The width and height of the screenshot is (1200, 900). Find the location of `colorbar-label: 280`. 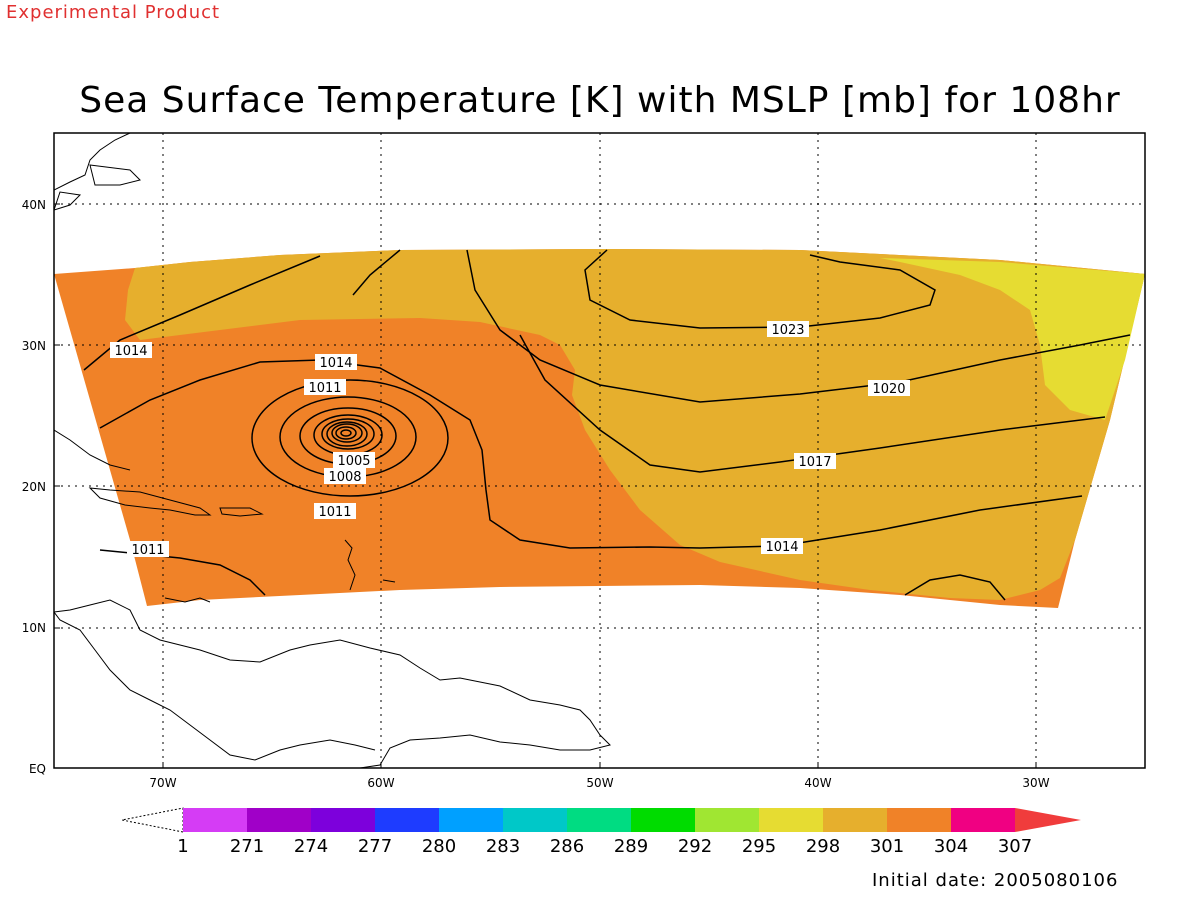

colorbar-label: 280 is located at coordinates (439, 846).